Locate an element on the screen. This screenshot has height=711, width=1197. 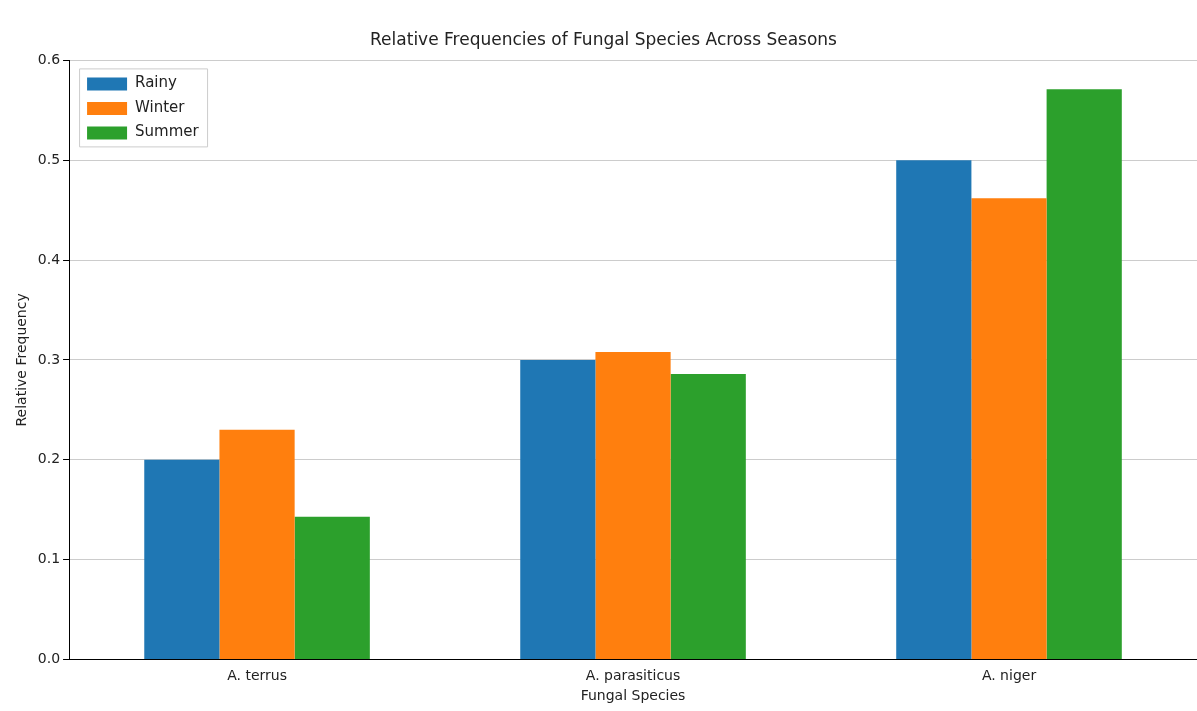
y-tick-label: 0.5 is located at coordinates (49, 158).